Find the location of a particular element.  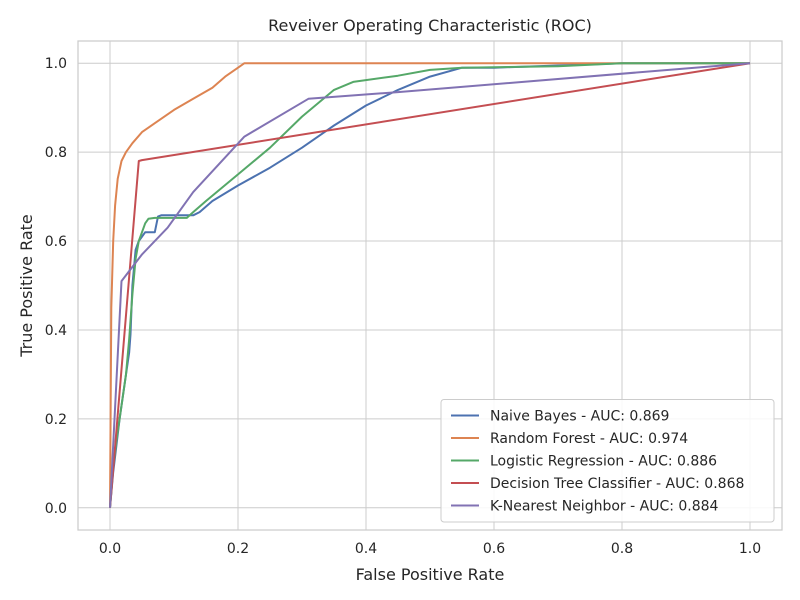

legend-box is located at coordinates (607, 461).